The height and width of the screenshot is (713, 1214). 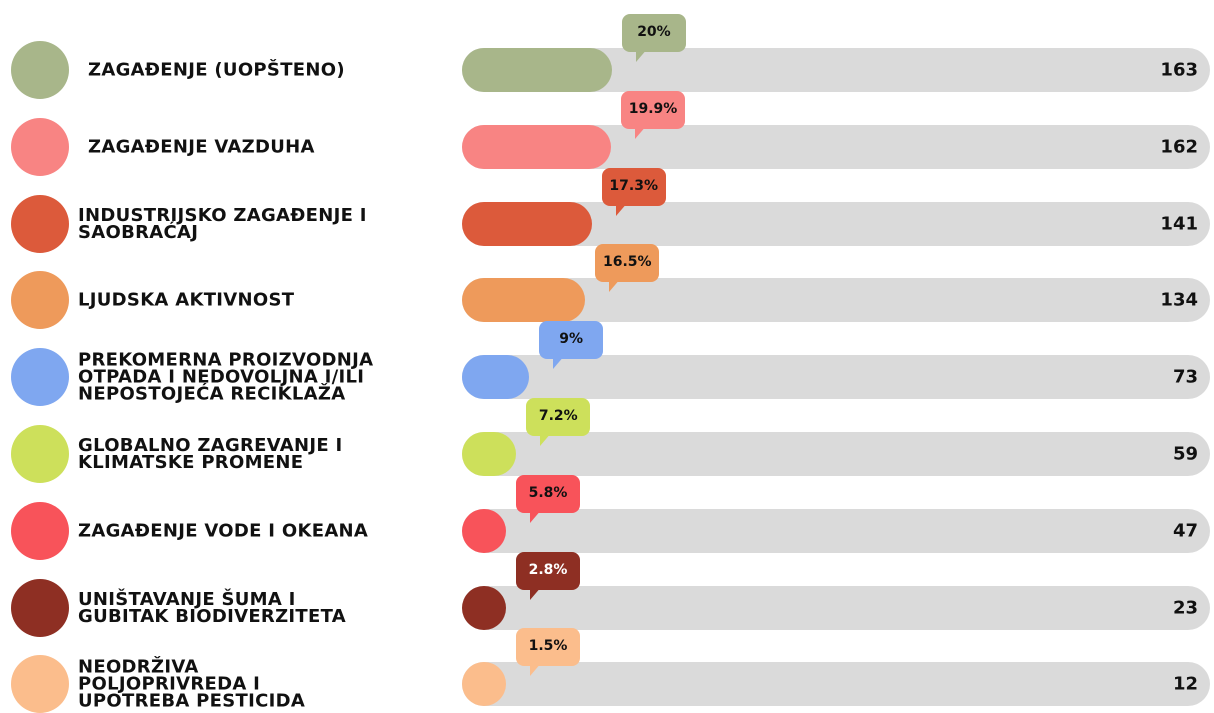 I want to click on category-label: INDUSTRIJSKO ZAGAĐENJE I SAOBRAĆAJ, so click(x=222, y=223).